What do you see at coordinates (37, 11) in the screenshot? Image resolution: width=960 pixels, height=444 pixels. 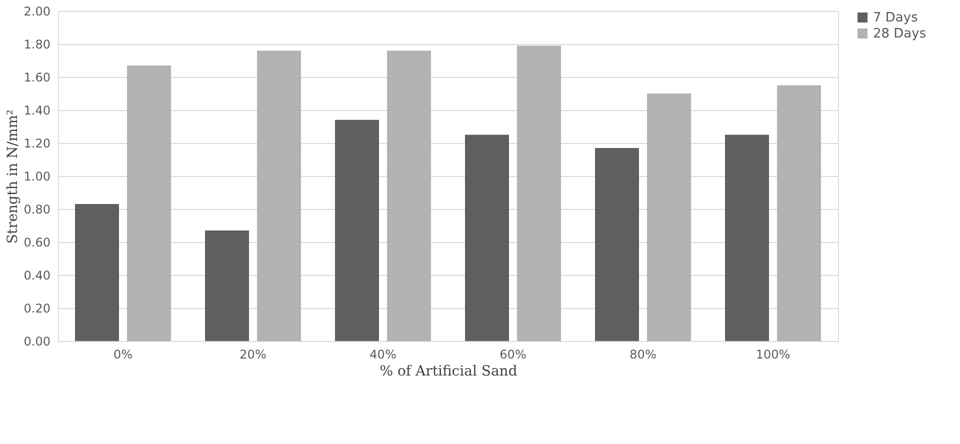 I see `y-tick-label: 2.00` at bounding box center [37, 11].